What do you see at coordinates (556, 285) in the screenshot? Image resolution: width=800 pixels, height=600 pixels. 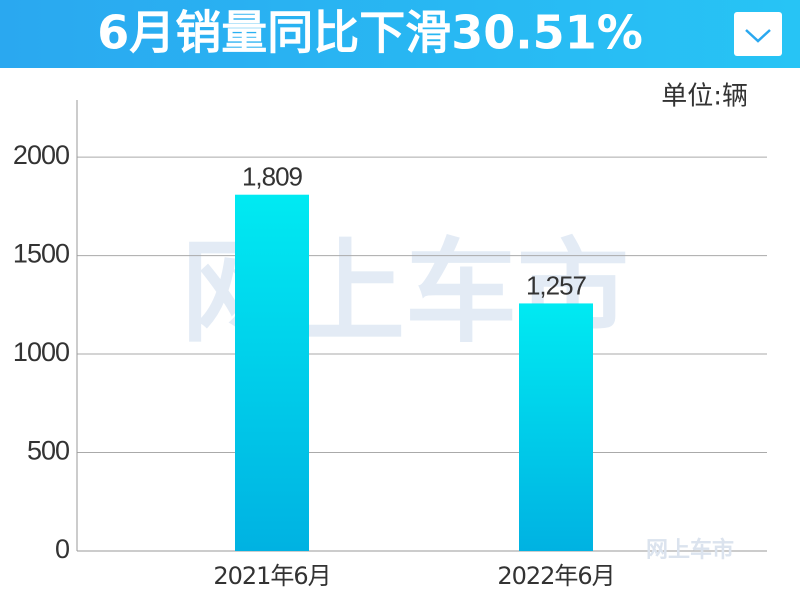 I see `value-label: 1,257` at bounding box center [556, 285].